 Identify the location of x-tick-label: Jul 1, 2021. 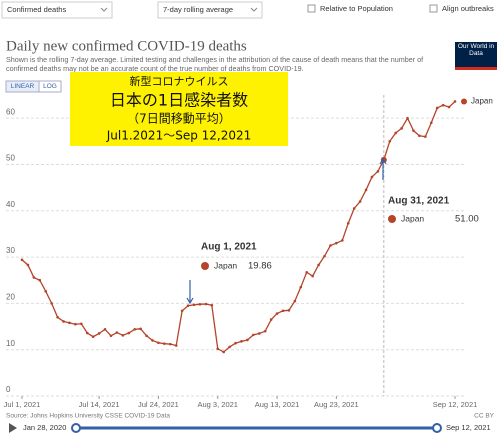
(22, 404).